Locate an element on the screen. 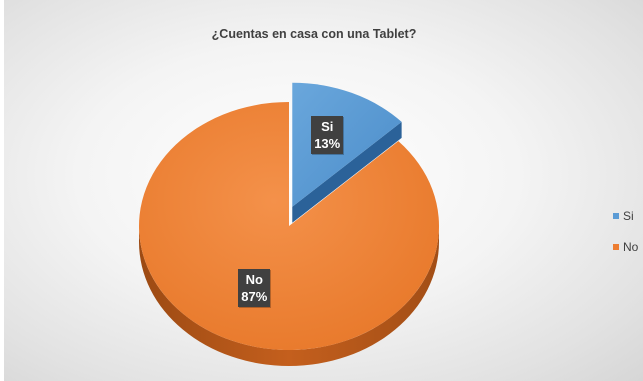 Image resolution: width=643 pixels, height=381 pixels. chart-title: ¿Cuentas en casa con una Tablet? is located at coordinates (314, 34).